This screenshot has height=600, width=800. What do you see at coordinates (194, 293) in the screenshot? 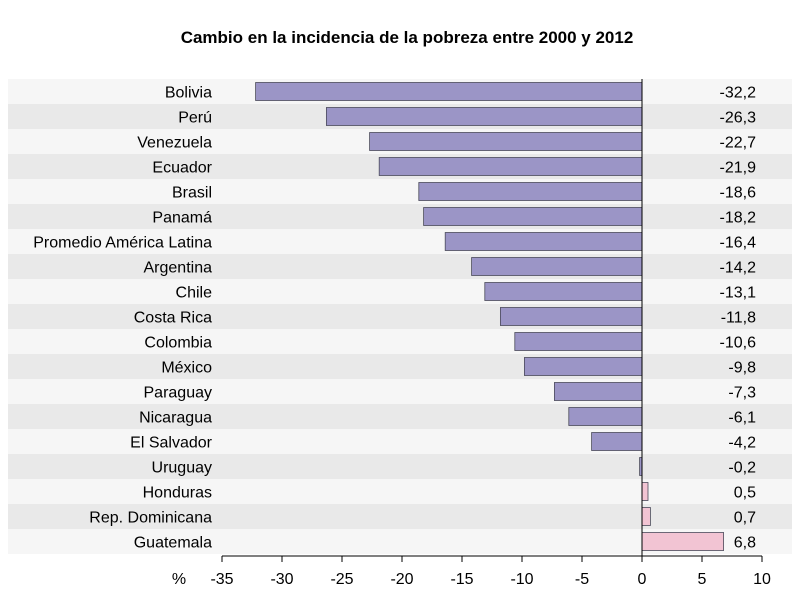
I see `category-label: Chile` at bounding box center [194, 293].